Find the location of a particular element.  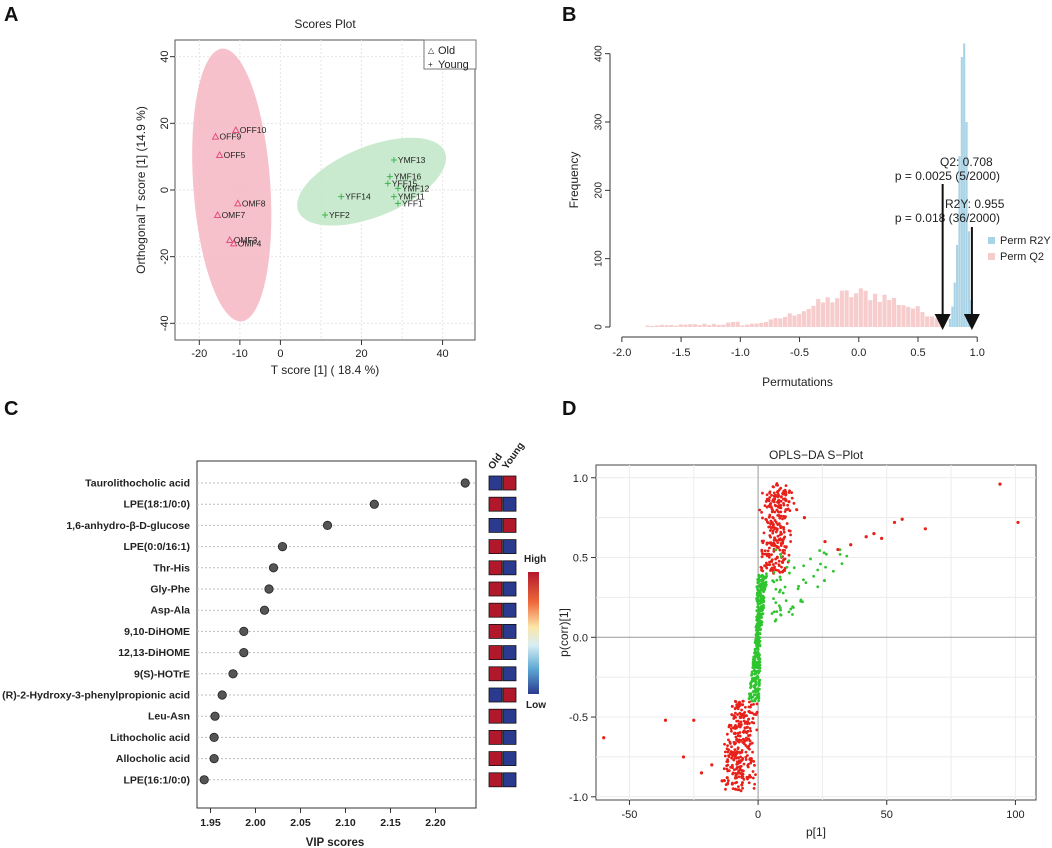

panel-label-d: D is located at coordinates (569, 409).